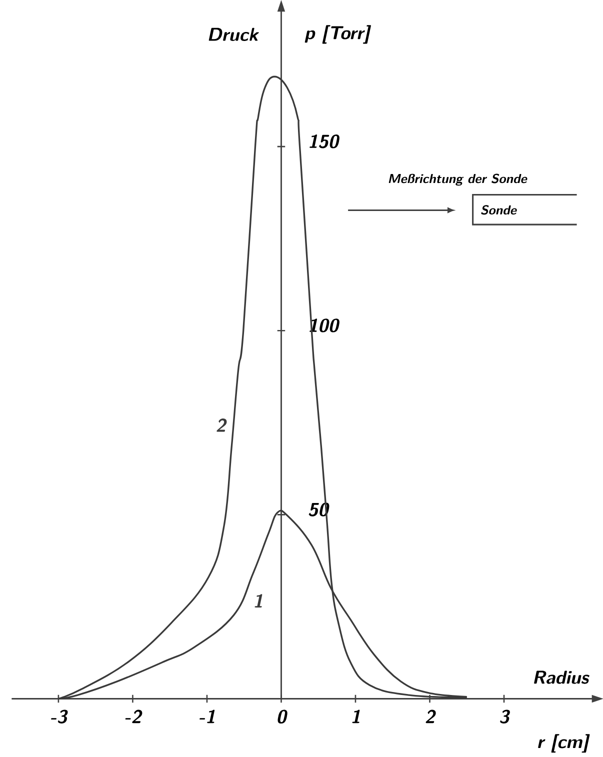 This screenshot has height=757, width=603. I want to click on series-label: 2, so click(221, 425).